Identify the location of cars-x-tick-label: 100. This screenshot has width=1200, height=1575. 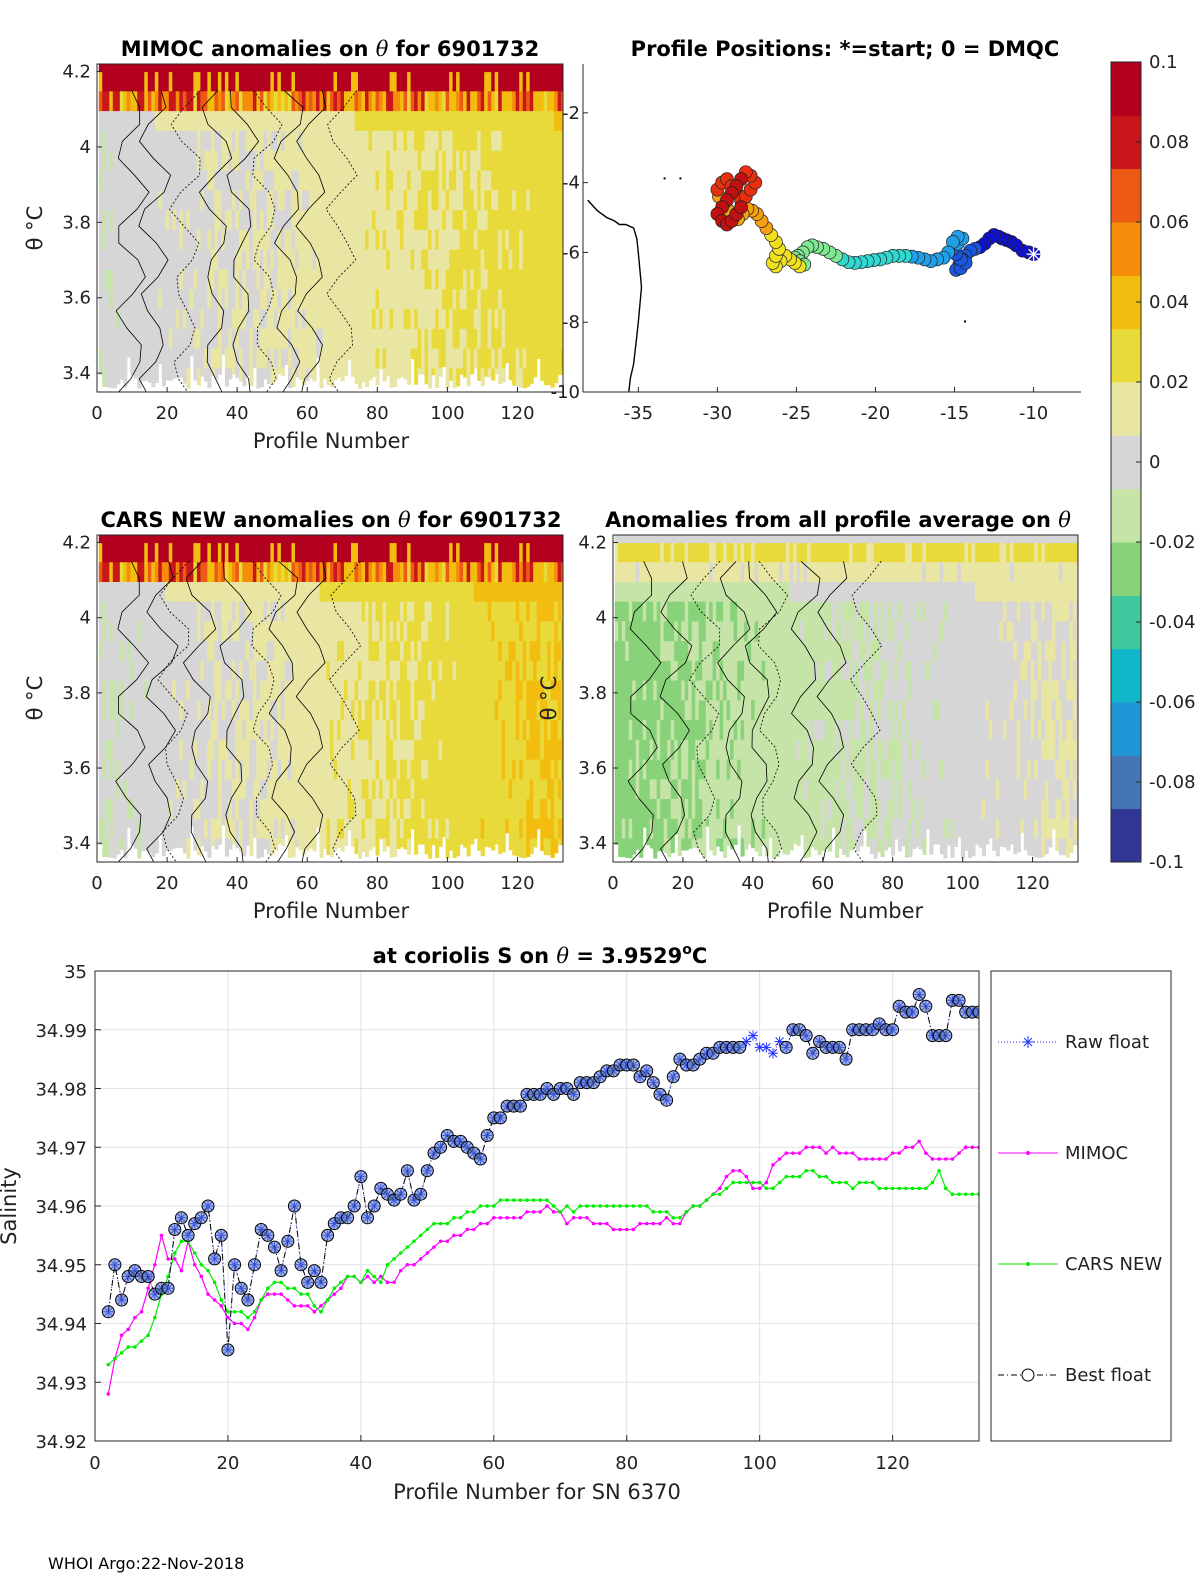
(447, 883).